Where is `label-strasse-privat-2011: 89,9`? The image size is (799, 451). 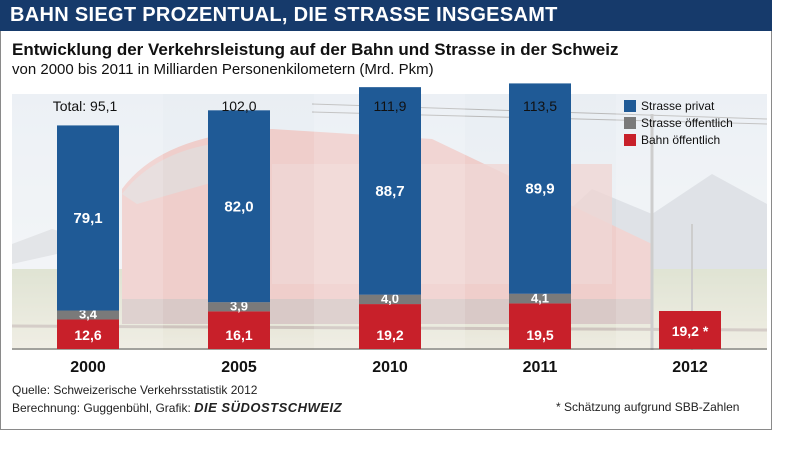
label-strasse-privat-2011: 89,9 is located at coordinates (539, 189).